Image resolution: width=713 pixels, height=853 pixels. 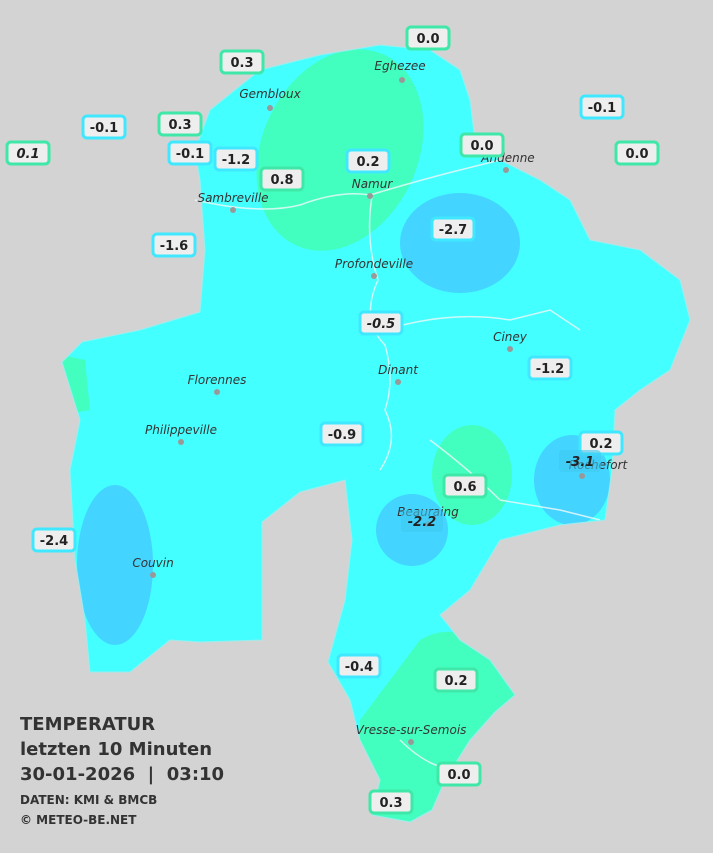 What do you see at coordinates (510, 337) in the screenshot?
I see `city-name: Ciney` at bounding box center [510, 337].